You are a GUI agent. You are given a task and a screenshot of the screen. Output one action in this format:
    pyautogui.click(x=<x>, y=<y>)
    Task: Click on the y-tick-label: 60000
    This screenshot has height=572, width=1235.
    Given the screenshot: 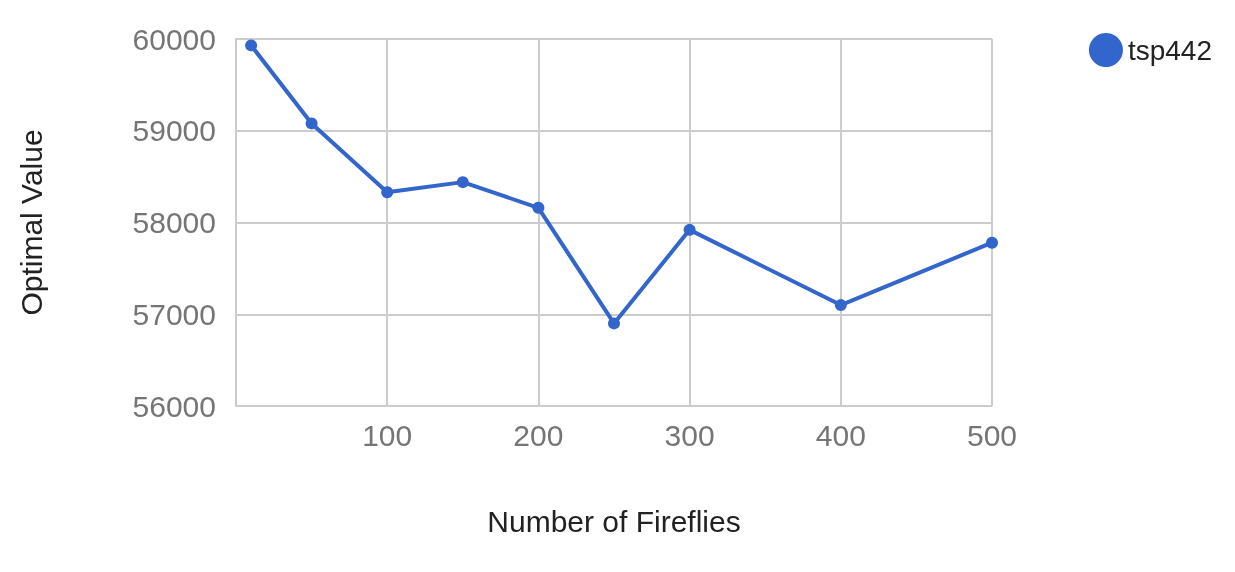 What is the action you would take?
    pyautogui.click(x=174, y=39)
    